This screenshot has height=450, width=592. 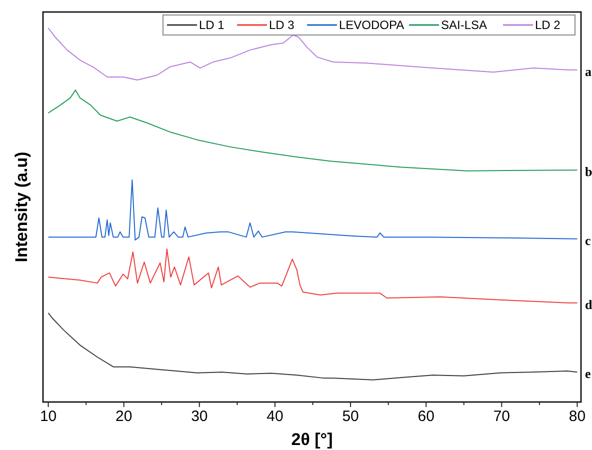 I want to click on text: d, so click(x=588, y=304).